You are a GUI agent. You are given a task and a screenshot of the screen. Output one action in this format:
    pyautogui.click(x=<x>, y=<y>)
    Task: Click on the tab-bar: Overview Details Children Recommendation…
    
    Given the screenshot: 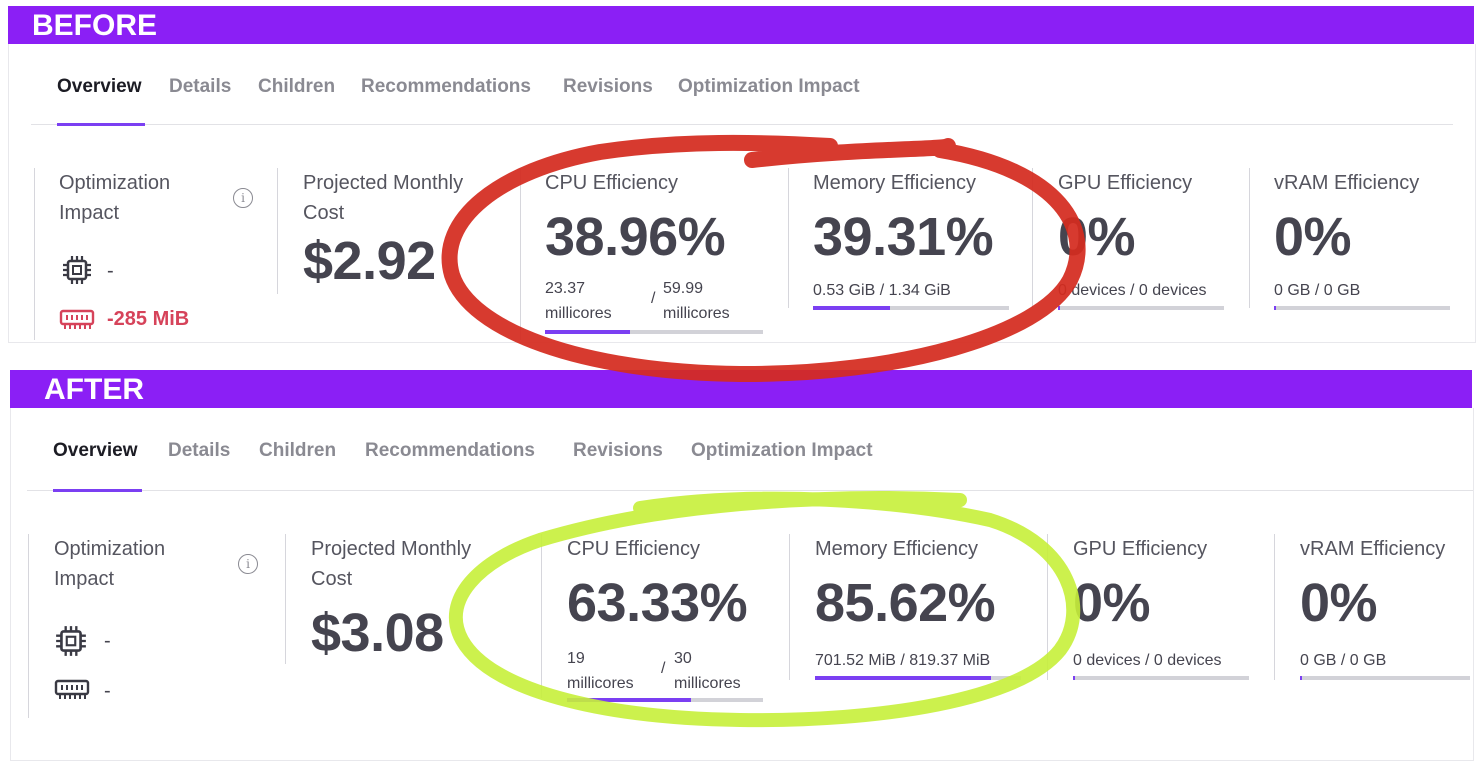 What is the action you would take?
    pyautogui.click(x=750, y=450)
    